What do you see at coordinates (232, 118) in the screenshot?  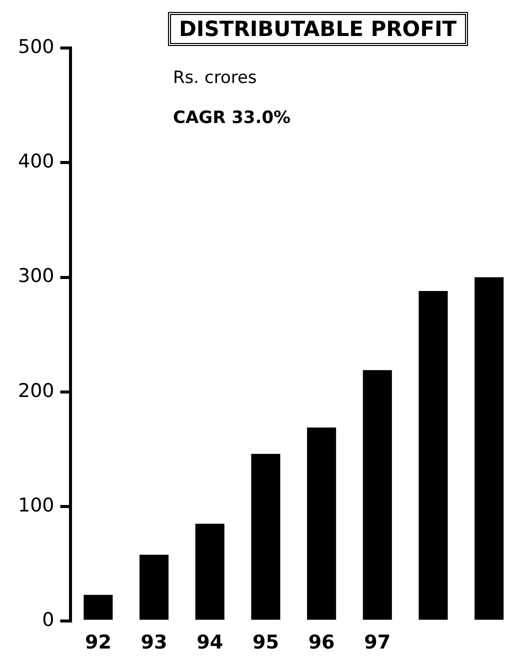 I see `annotation: CAGR 33.0%` at bounding box center [232, 118].